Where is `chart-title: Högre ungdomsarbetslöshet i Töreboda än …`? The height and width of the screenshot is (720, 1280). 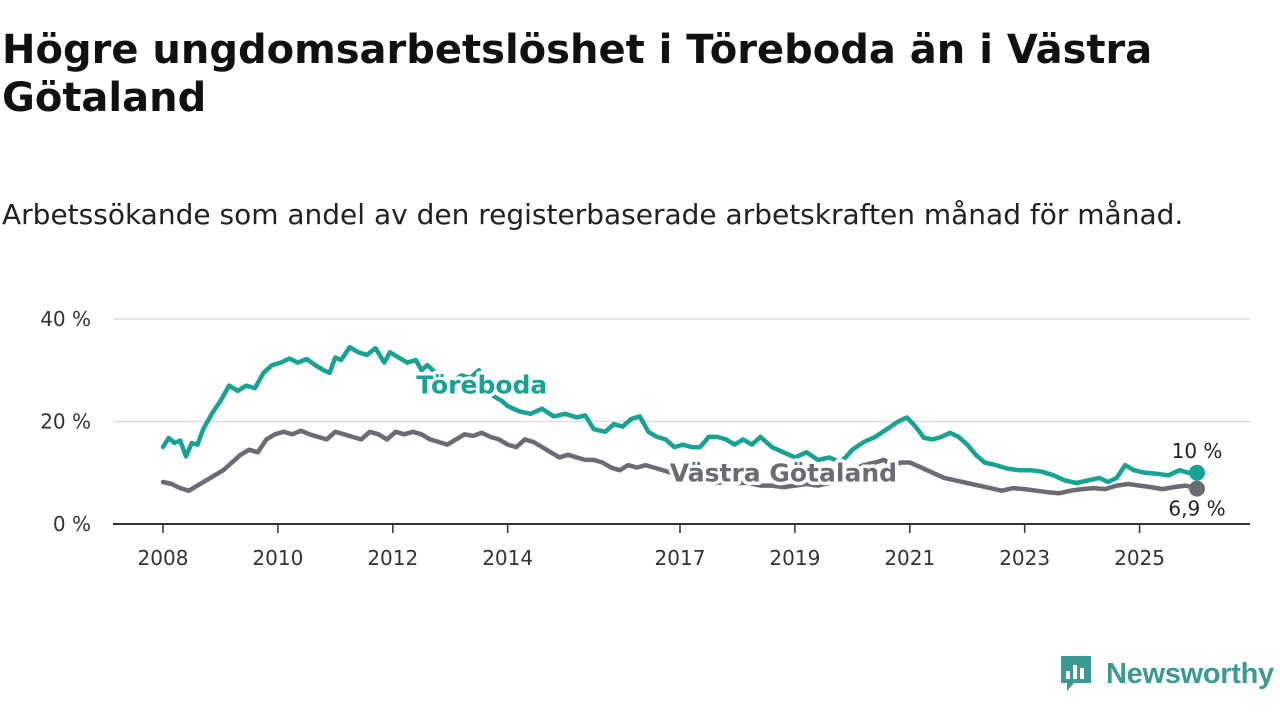
chart-title: Högre ungdomsarbetslöshet i Töreboda än … is located at coordinates (577, 74).